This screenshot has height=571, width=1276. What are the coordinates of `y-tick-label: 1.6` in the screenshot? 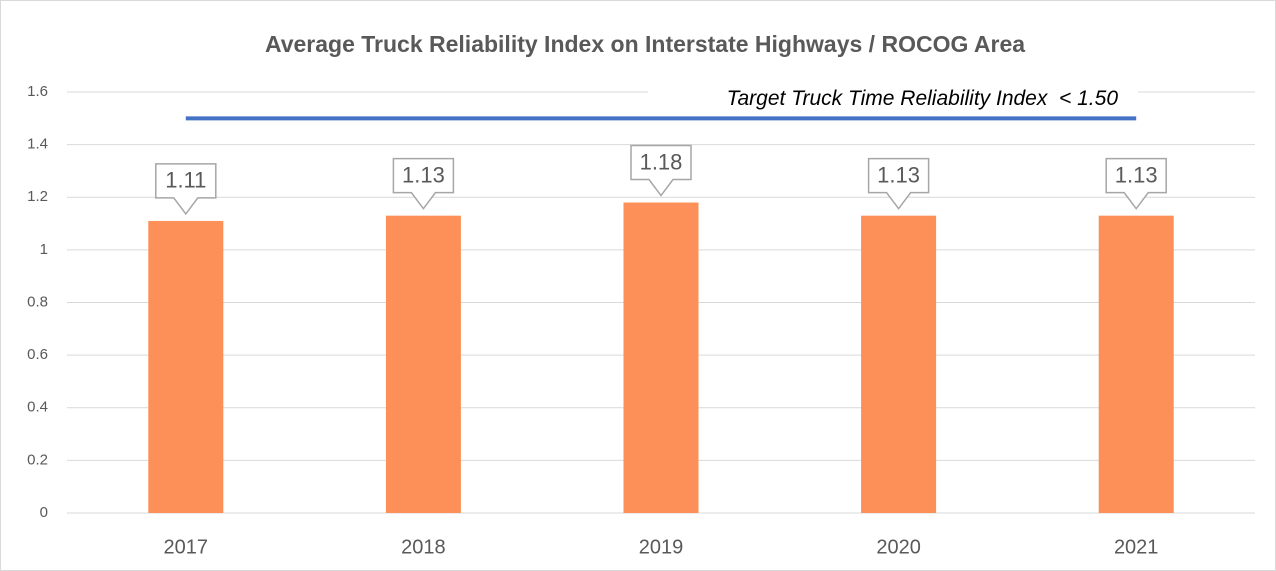 It's located at (37, 91).